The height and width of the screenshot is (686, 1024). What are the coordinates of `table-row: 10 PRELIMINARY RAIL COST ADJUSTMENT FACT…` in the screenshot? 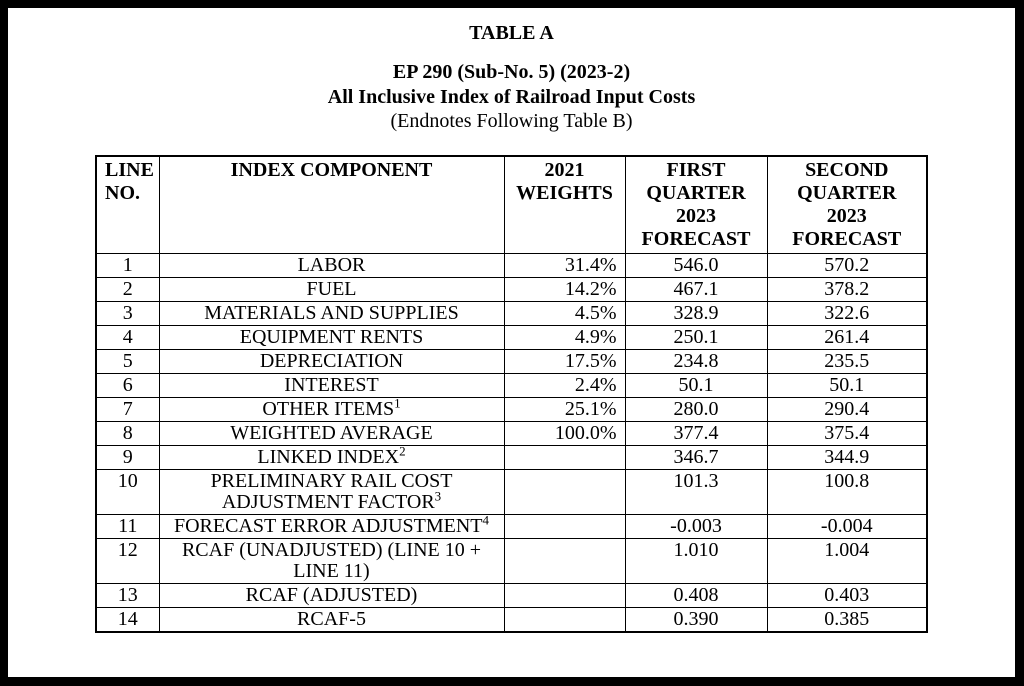 It's located at (511, 491).